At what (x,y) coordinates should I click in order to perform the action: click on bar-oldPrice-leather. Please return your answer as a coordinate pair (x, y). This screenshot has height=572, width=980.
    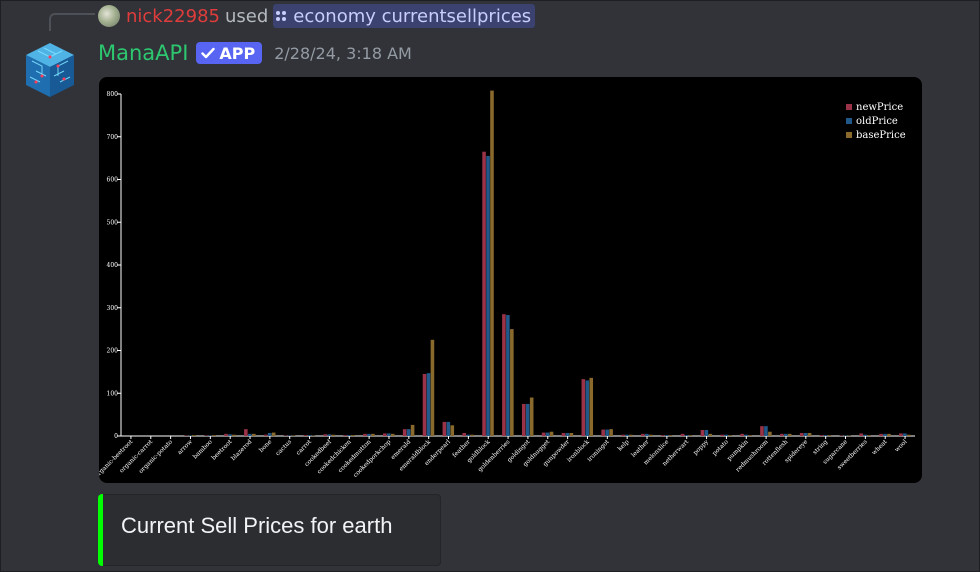
    Looking at the image, I should click on (647, 434).